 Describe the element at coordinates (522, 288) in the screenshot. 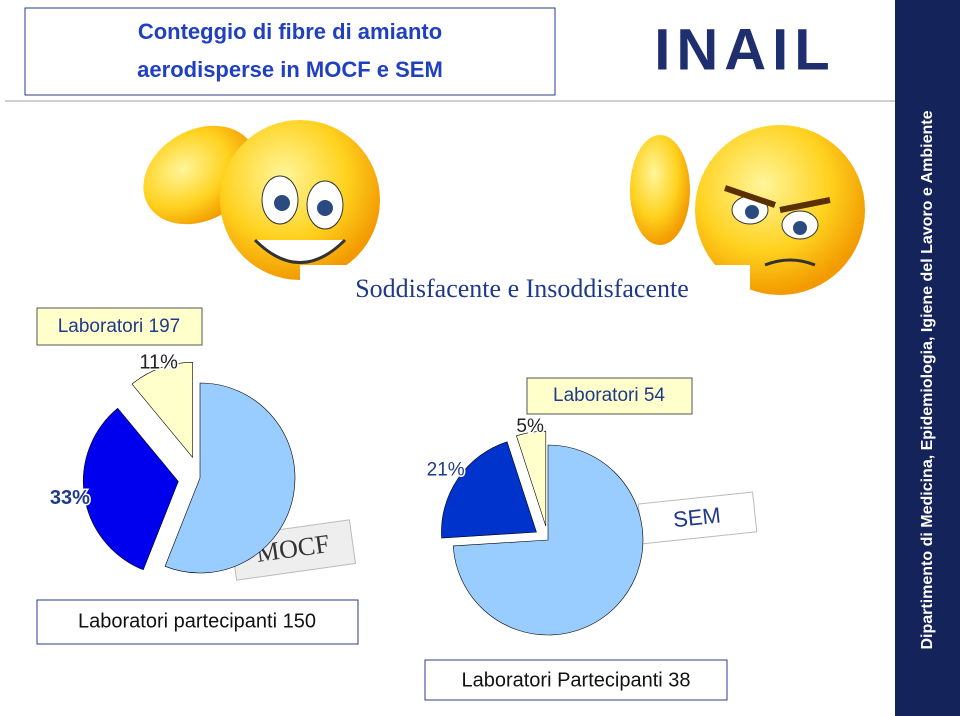

I see `subtitle: Soddisfacente e Insoddisfacente` at that location.